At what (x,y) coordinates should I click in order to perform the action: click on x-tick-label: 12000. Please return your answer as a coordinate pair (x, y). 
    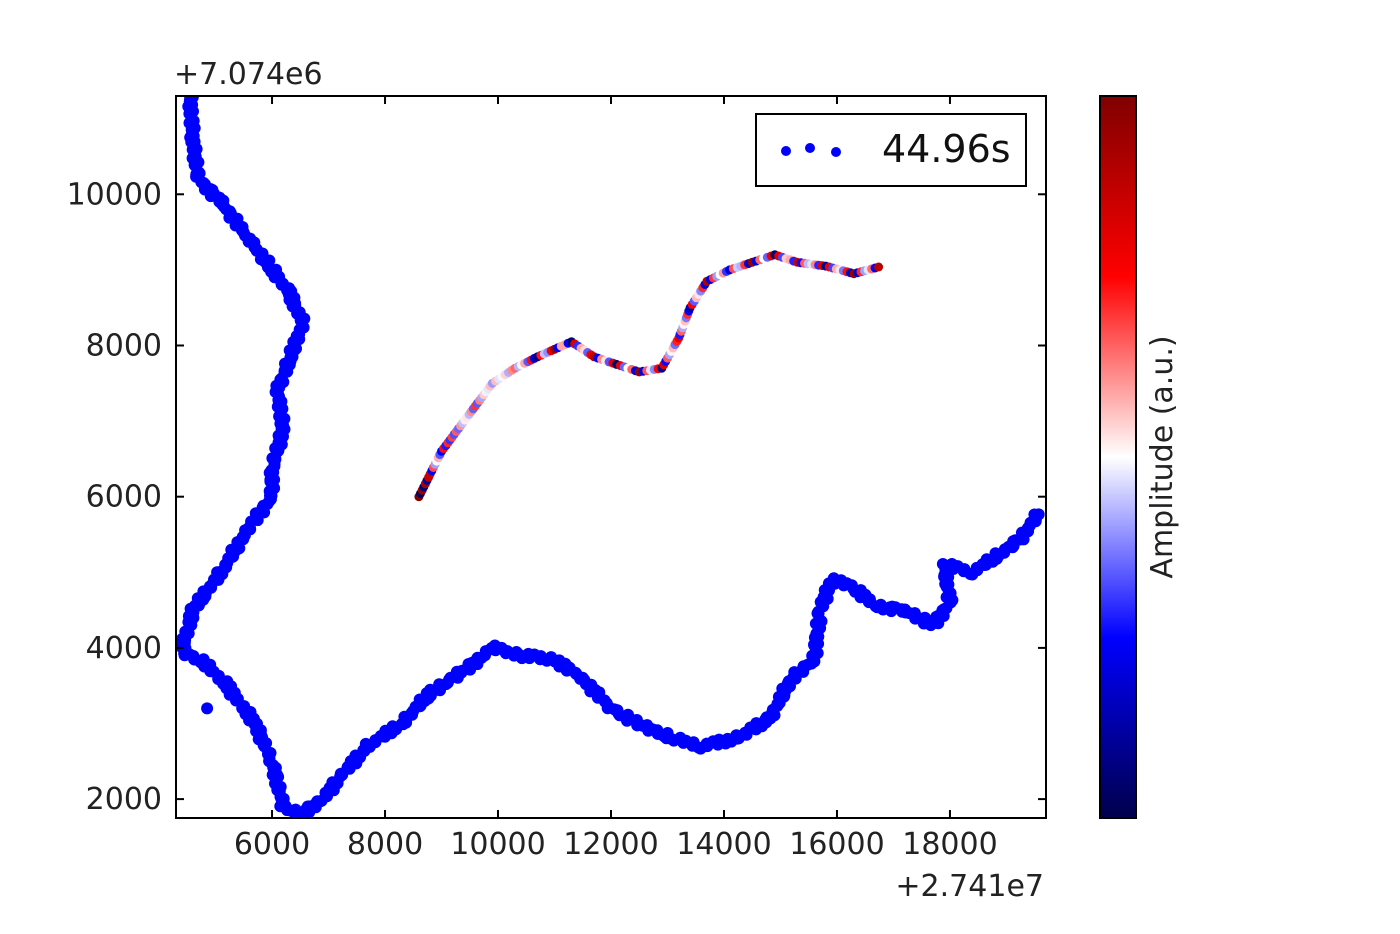
    Looking at the image, I should click on (610, 844).